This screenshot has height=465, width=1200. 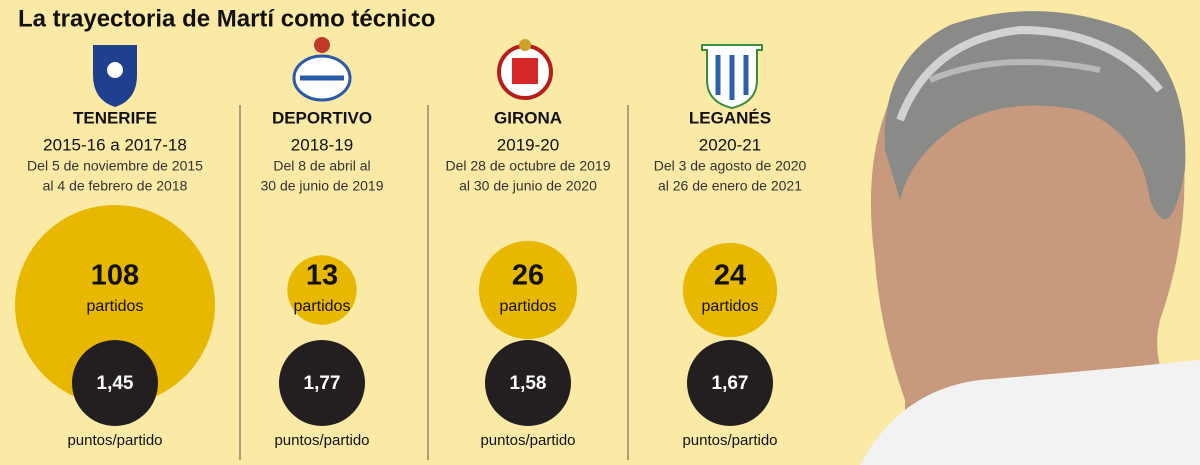 I want to click on points-value: 1,45, so click(x=115, y=383).